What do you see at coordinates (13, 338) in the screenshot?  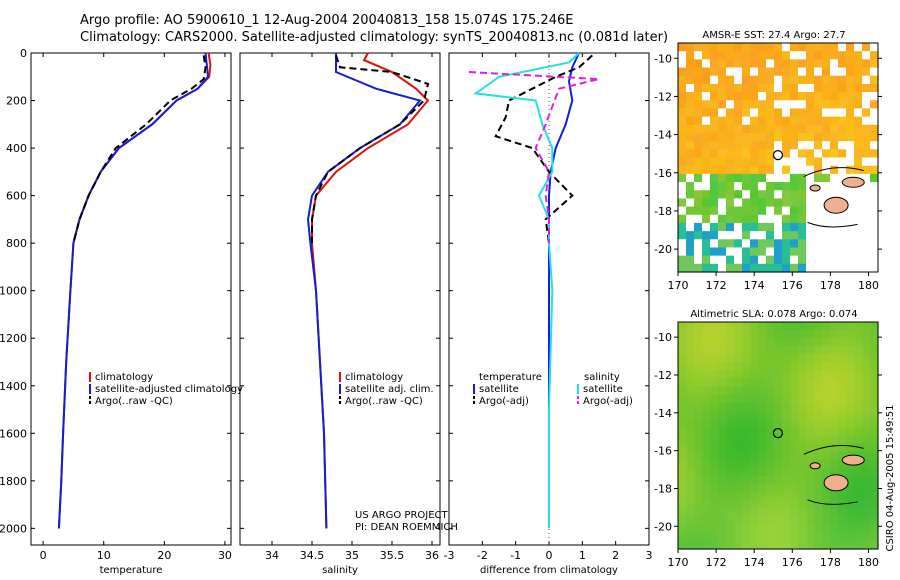 I see `y-tick-label: 1200` at bounding box center [13, 338].